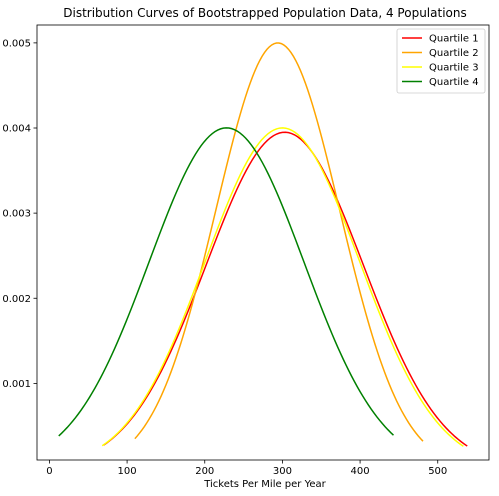 The height and width of the screenshot is (496, 499). What do you see at coordinates (437, 471) in the screenshot?
I see `x-tick-label: 500` at bounding box center [437, 471].